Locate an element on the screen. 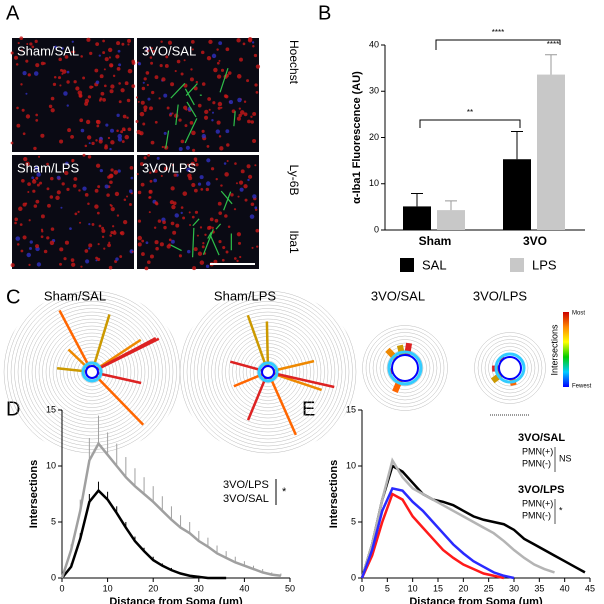 The width and height of the screenshot is (604, 604). legend-label: 3VO/SAL is located at coordinates (246, 499).